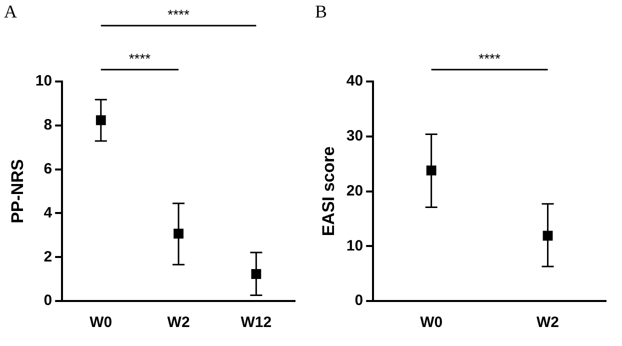 This screenshot has height=346, width=622. What do you see at coordinates (10, 12) in the screenshot?
I see `chart-title: A` at bounding box center [10, 12].